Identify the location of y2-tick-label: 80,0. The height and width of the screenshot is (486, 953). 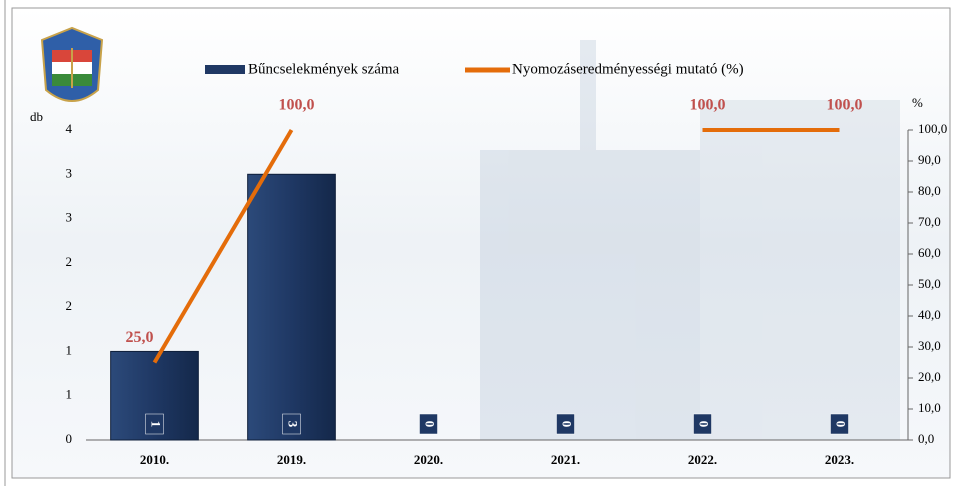
(929, 190).